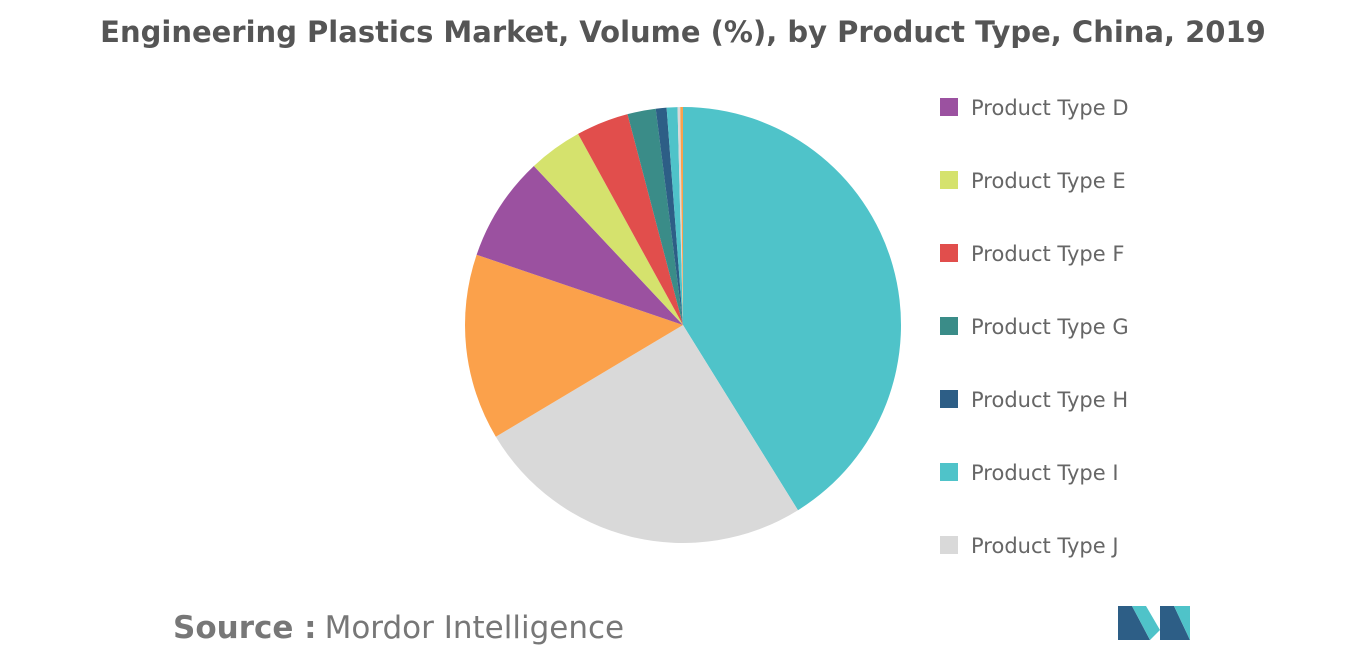 The height and width of the screenshot is (655, 1366). Describe the element at coordinates (1045, 546) in the screenshot. I see `legend-label: Product Type J` at that location.